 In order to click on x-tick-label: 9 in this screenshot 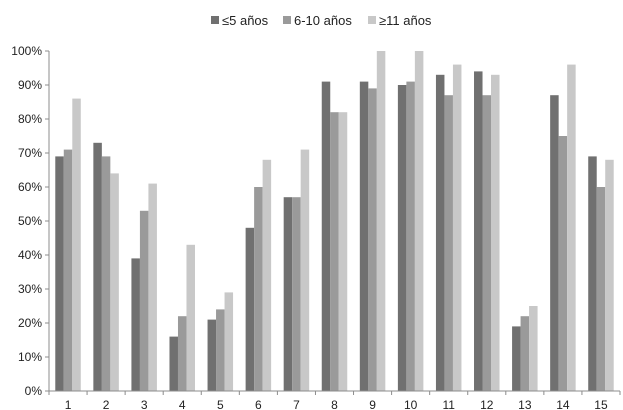, I will do `click(372, 404)`.